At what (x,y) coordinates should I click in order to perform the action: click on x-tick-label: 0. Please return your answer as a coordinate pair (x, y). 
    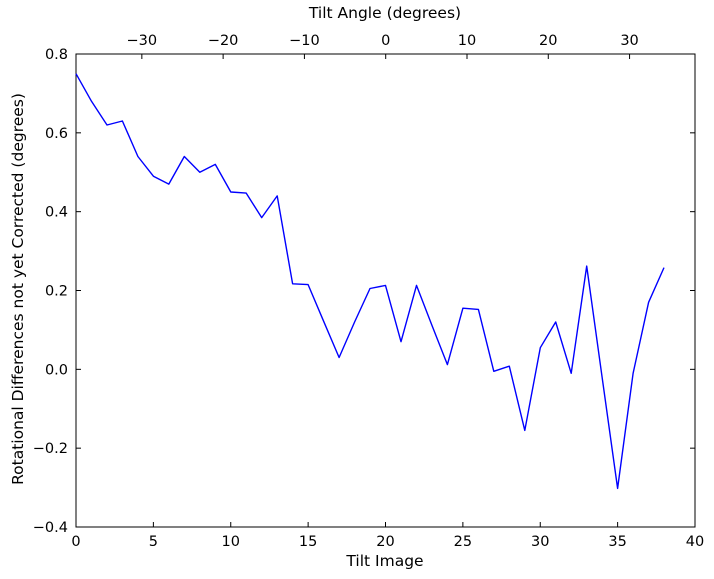
    Looking at the image, I should click on (75, 542).